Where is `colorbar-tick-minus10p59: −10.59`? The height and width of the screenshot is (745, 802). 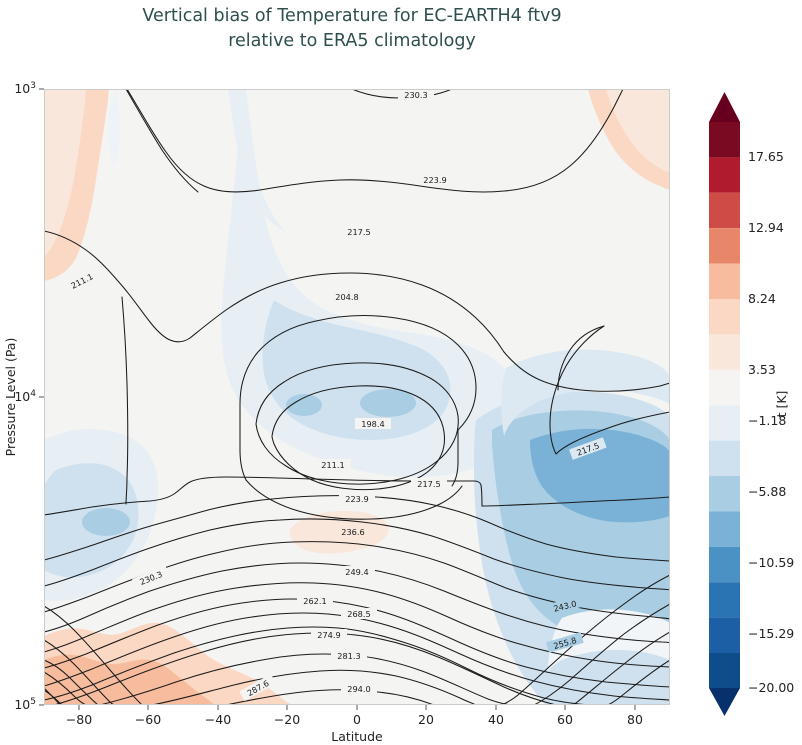 colorbar-tick-minus10p59: −10.59 is located at coordinates (771, 562).